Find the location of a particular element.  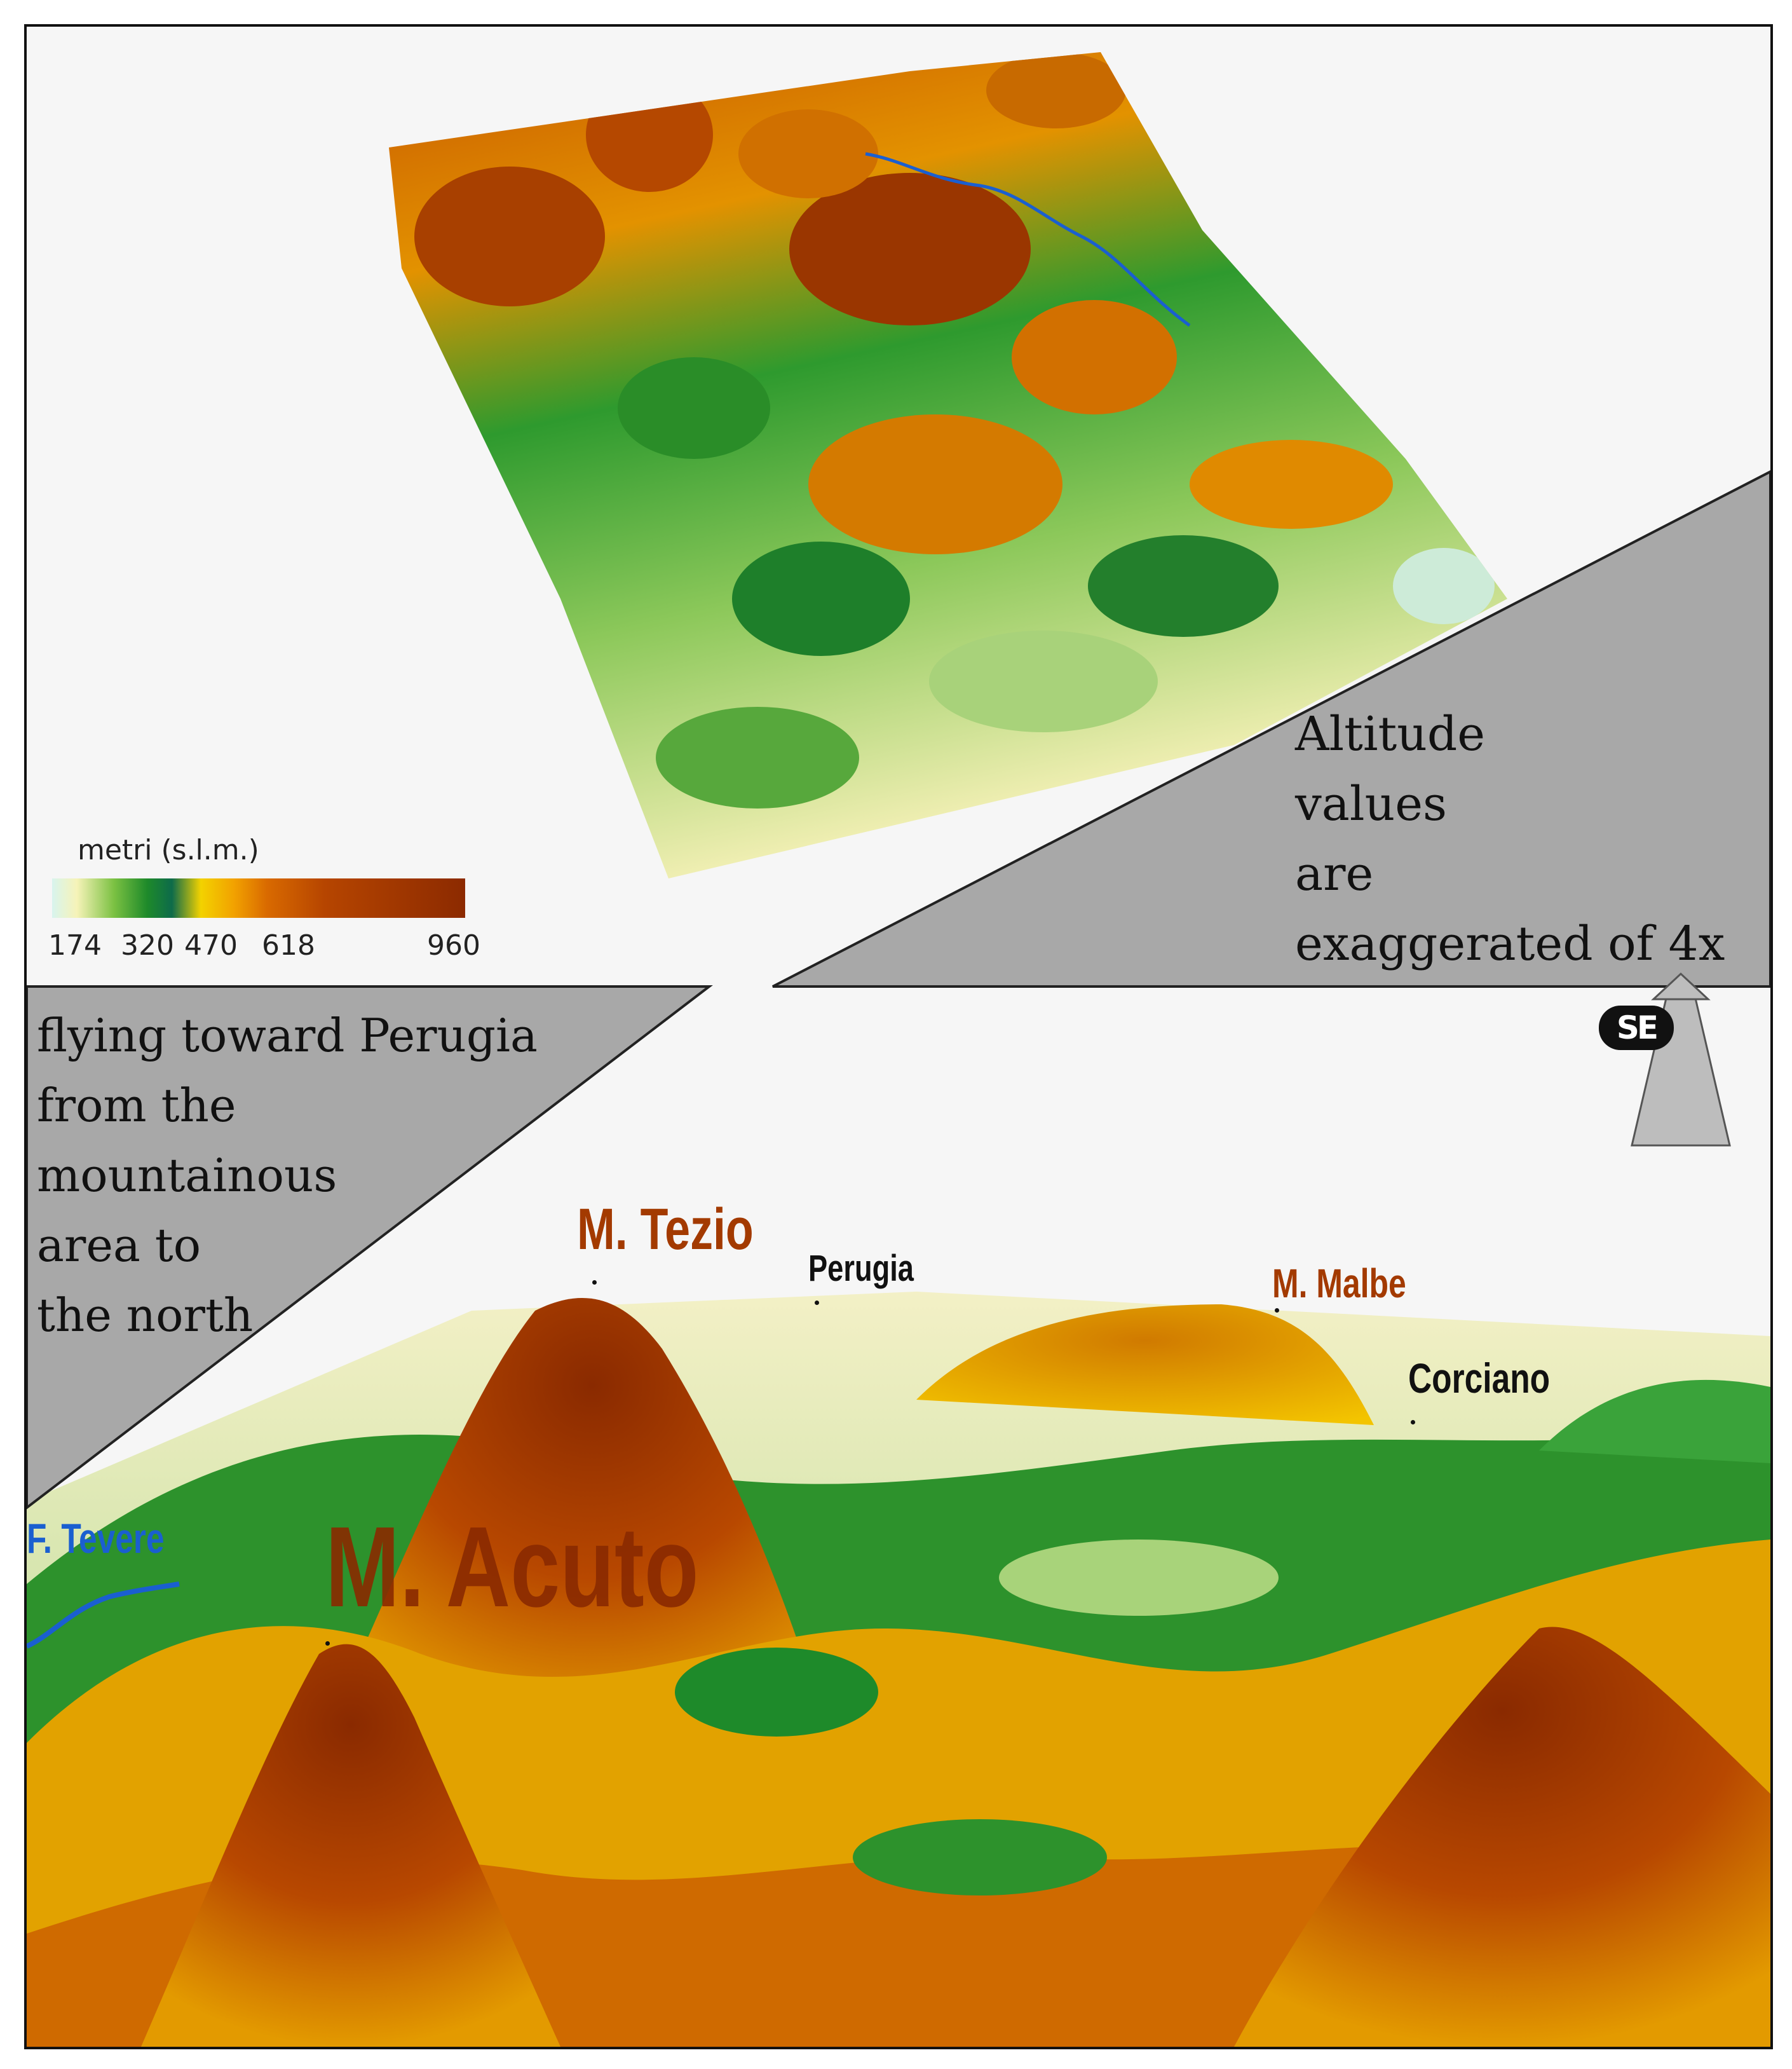

label-corciano: Corciano is located at coordinates (1479, 1378).